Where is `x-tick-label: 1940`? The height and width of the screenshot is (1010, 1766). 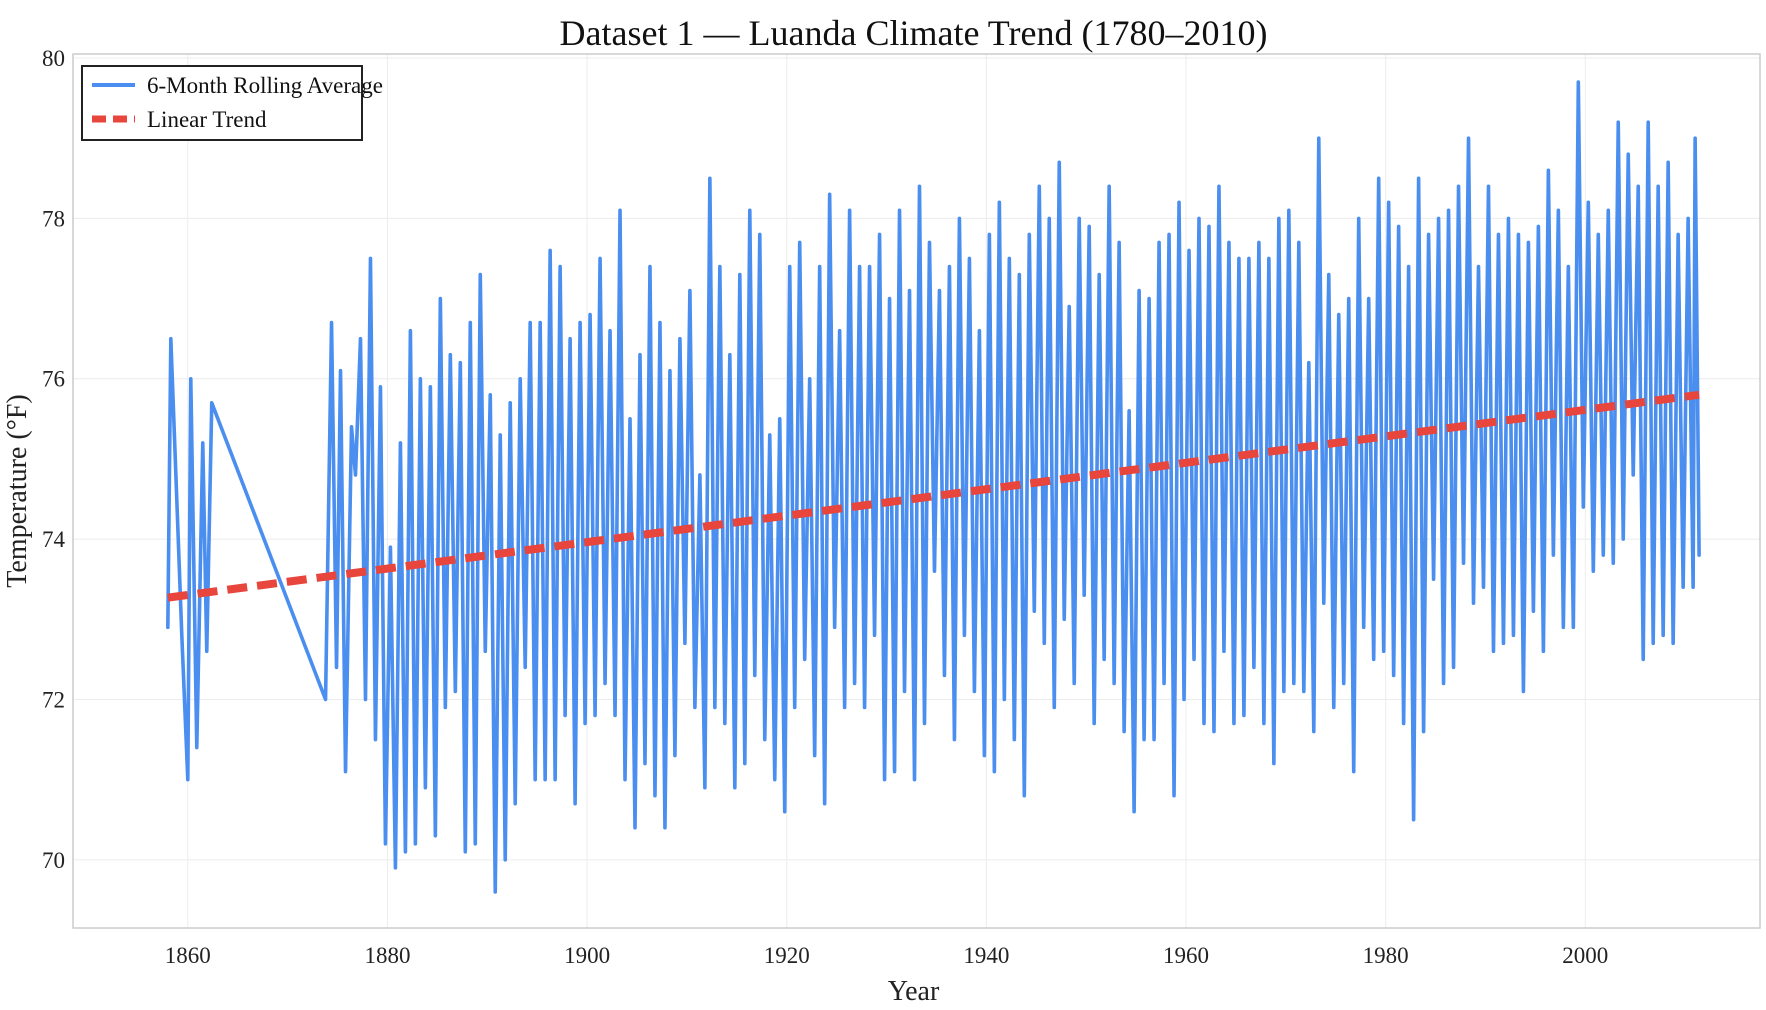
x-tick-label: 1940 is located at coordinates (986, 955).